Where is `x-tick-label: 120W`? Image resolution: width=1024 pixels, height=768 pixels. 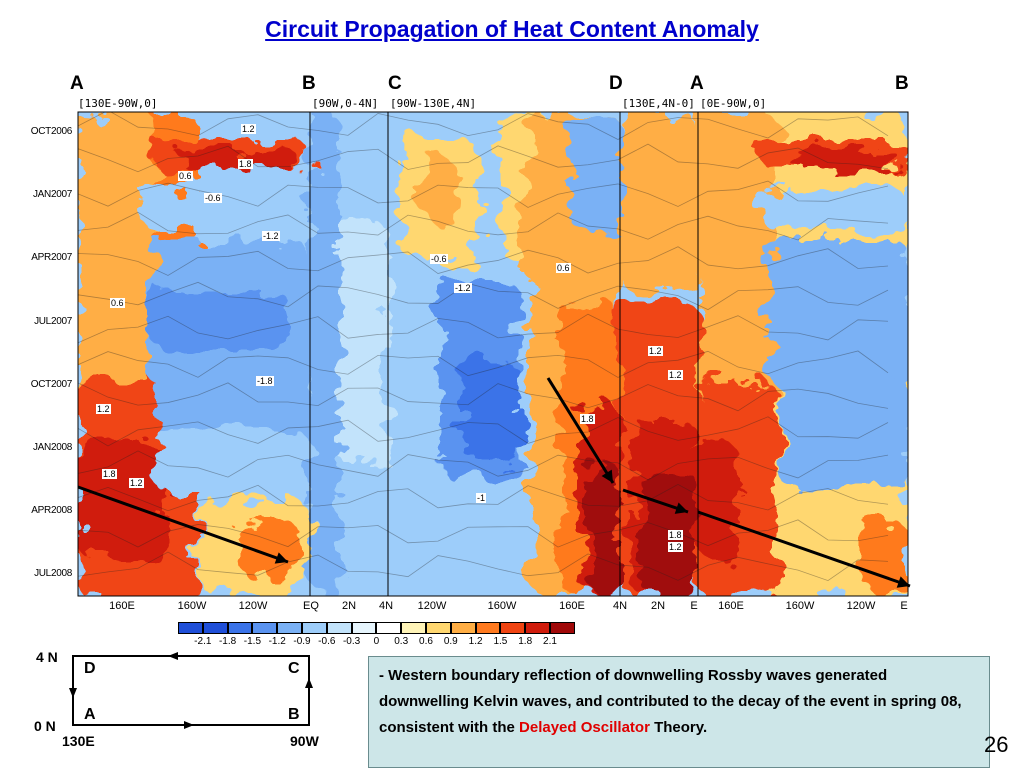
x-tick-label: 120W is located at coordinates (861, 606).